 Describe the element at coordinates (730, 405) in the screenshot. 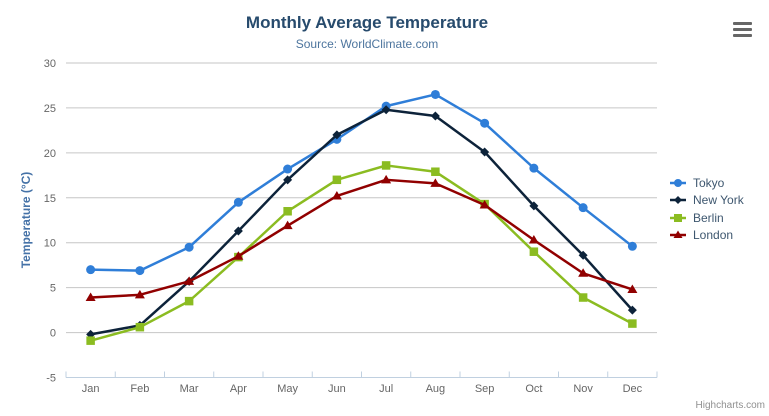

I see `credits-link: Highcharts.com` at that location.